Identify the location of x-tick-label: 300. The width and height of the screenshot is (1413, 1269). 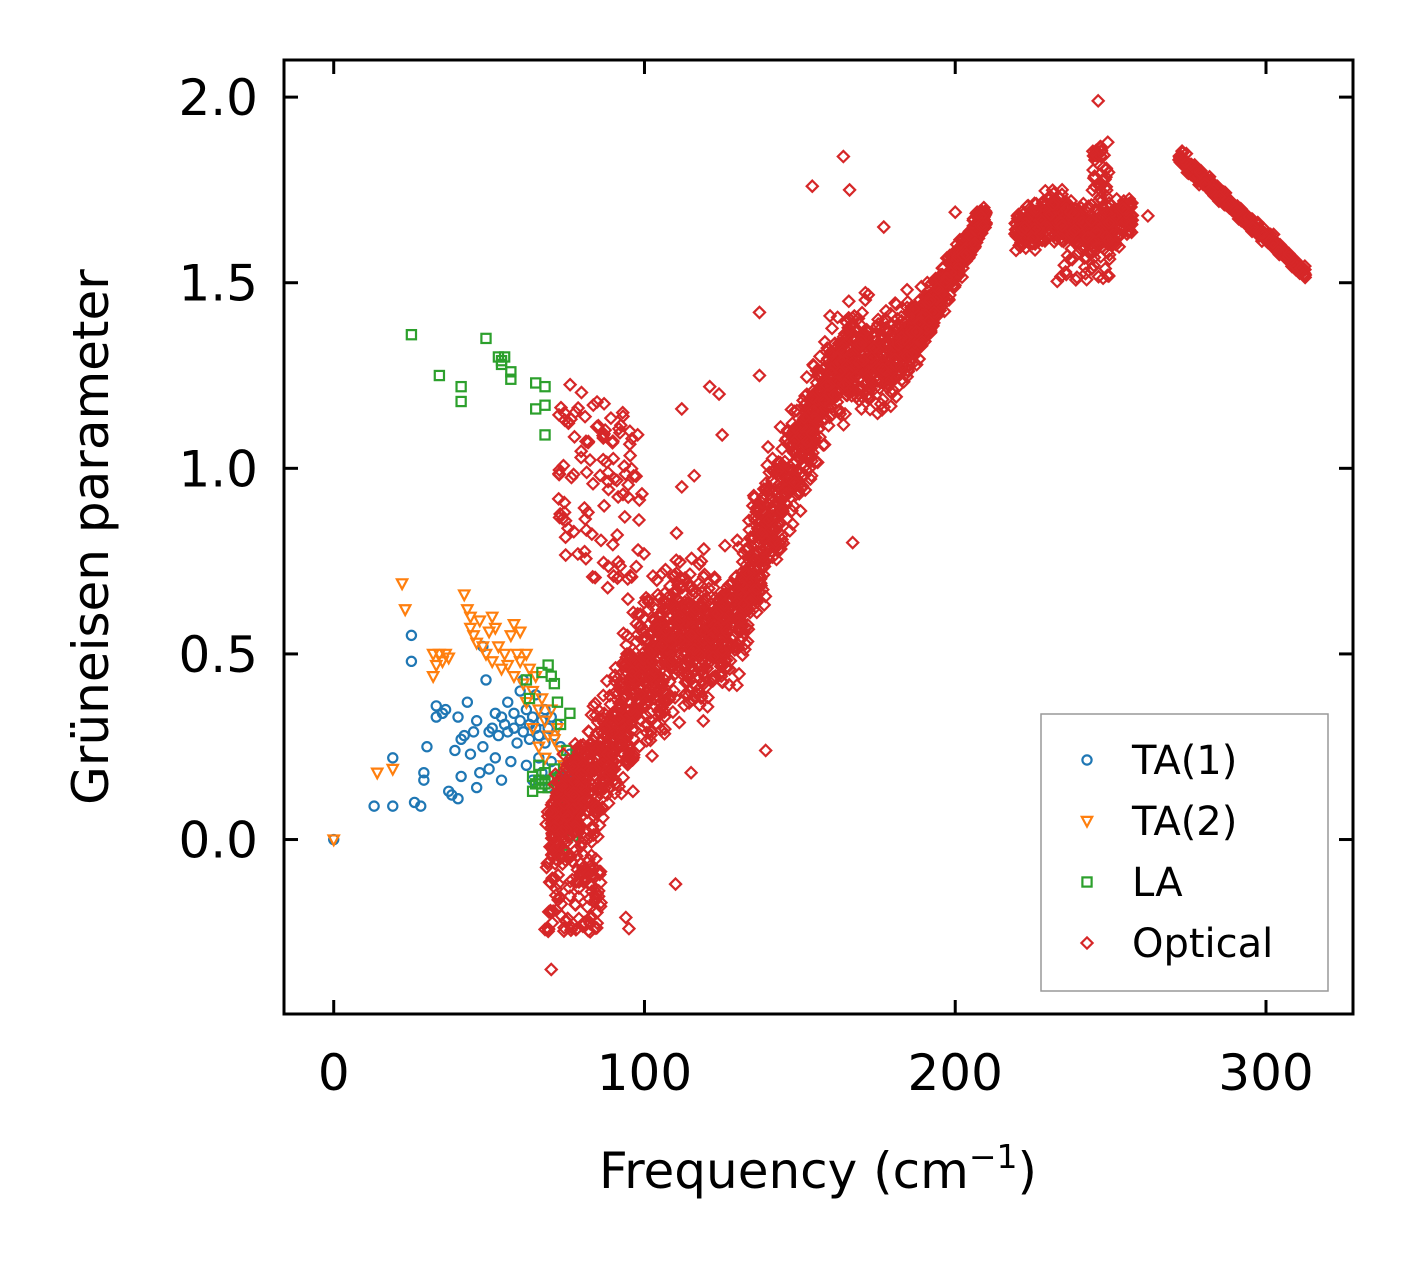
(1265, 1073).